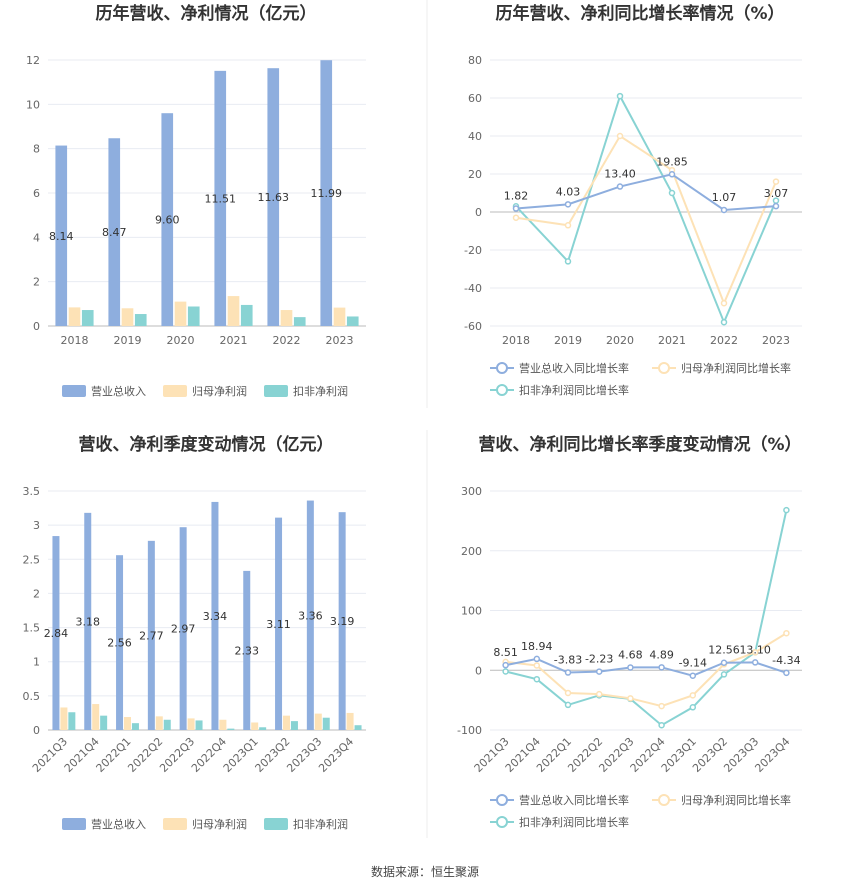  Describe the element at coordinates (32, 628) in the screenshot. I see `y-tick-label: 1.5` at that location.